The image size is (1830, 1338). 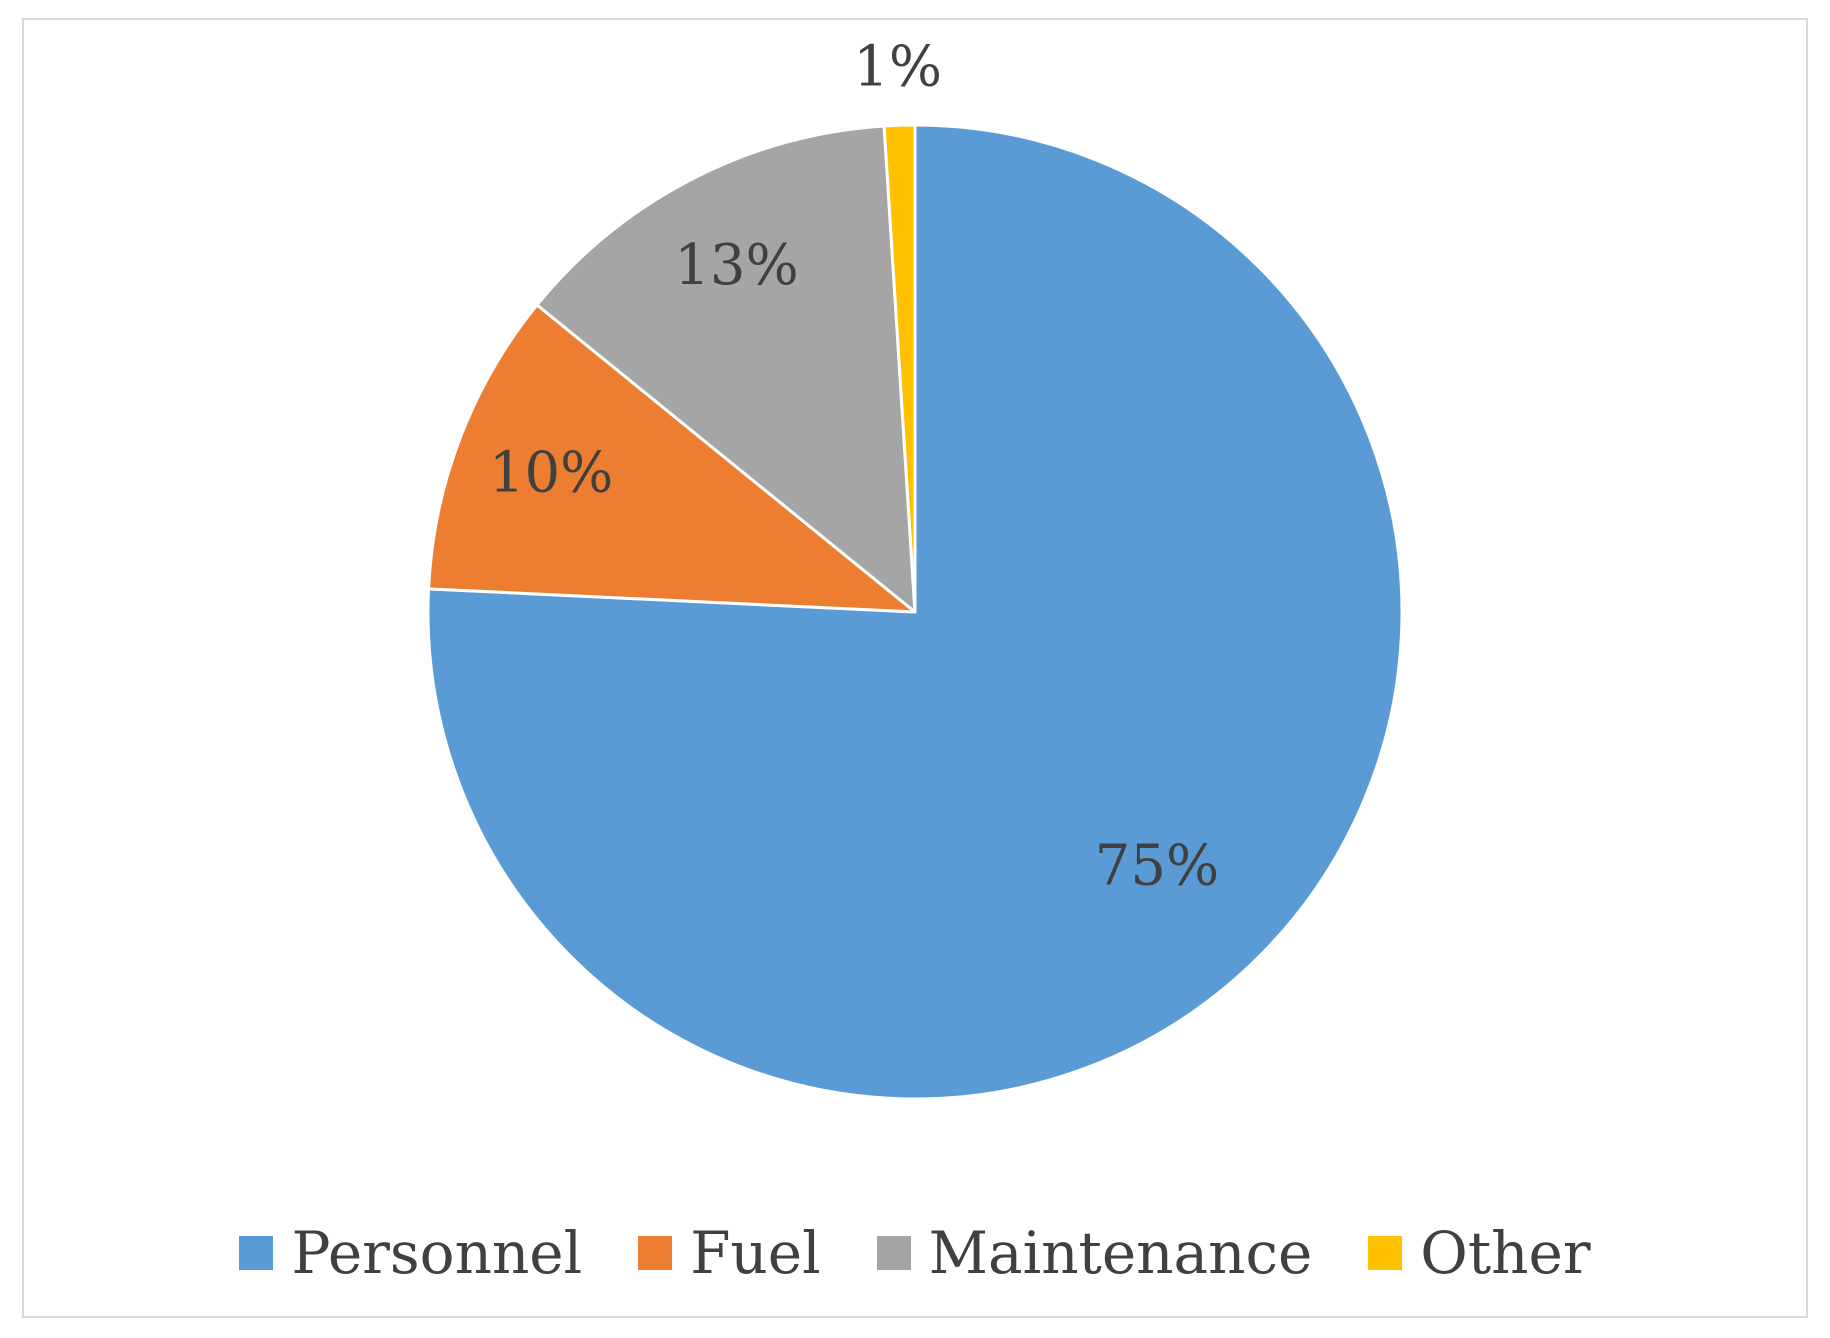 I want to click on pie-slice-maintenance, so click(x=726, y=369).